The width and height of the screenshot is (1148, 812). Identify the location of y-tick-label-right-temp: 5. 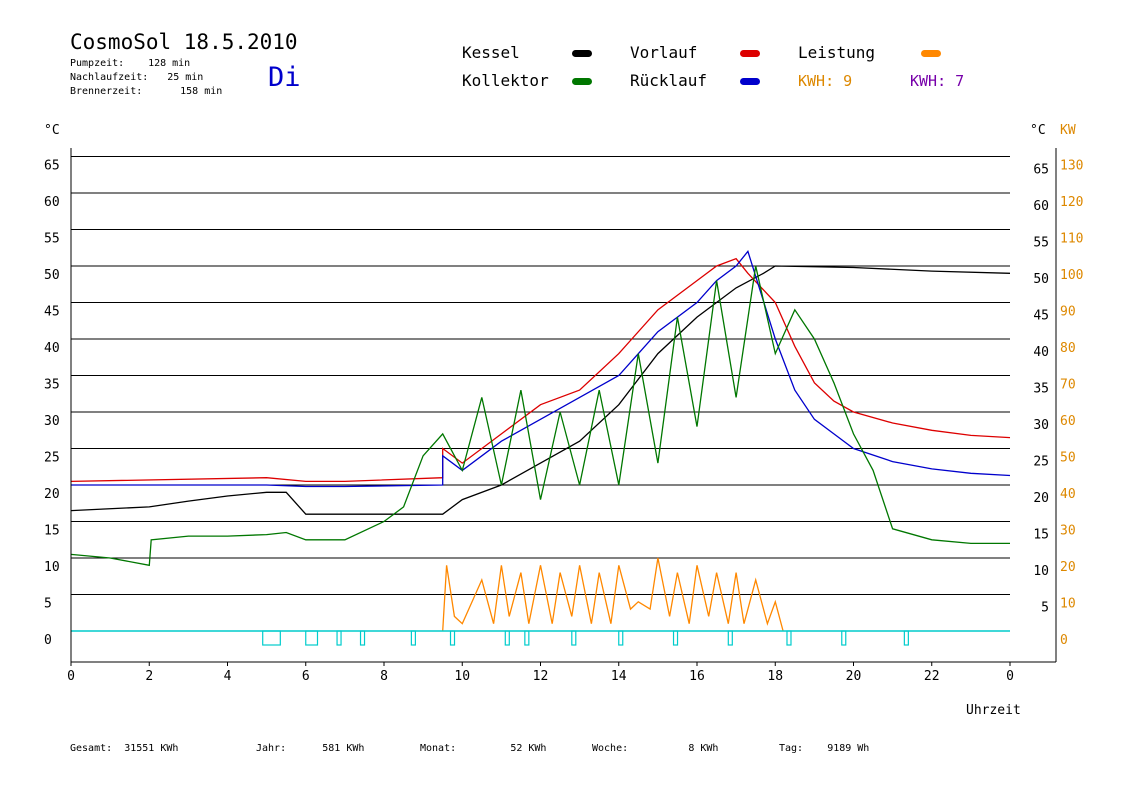
(1045, 608).